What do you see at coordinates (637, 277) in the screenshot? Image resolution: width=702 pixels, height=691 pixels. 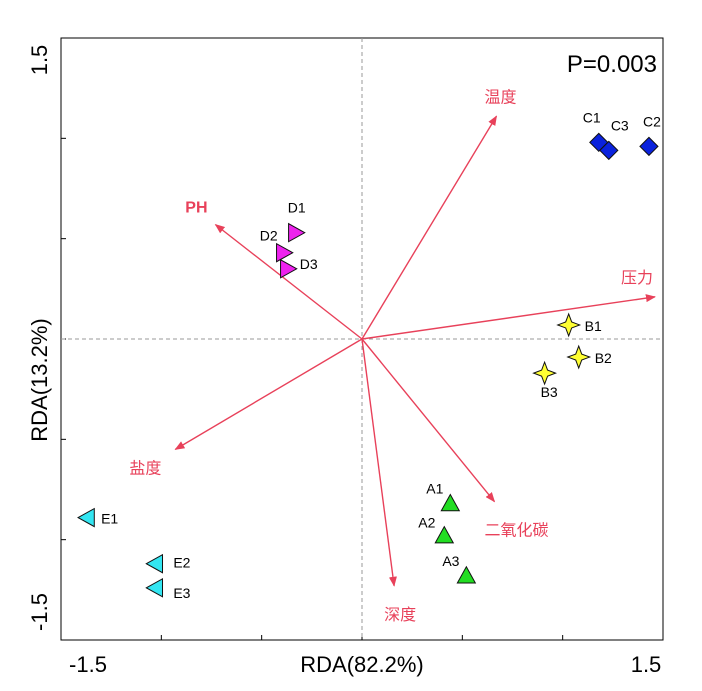 I see `env-label: 压力` at bounding box center [637, 277].